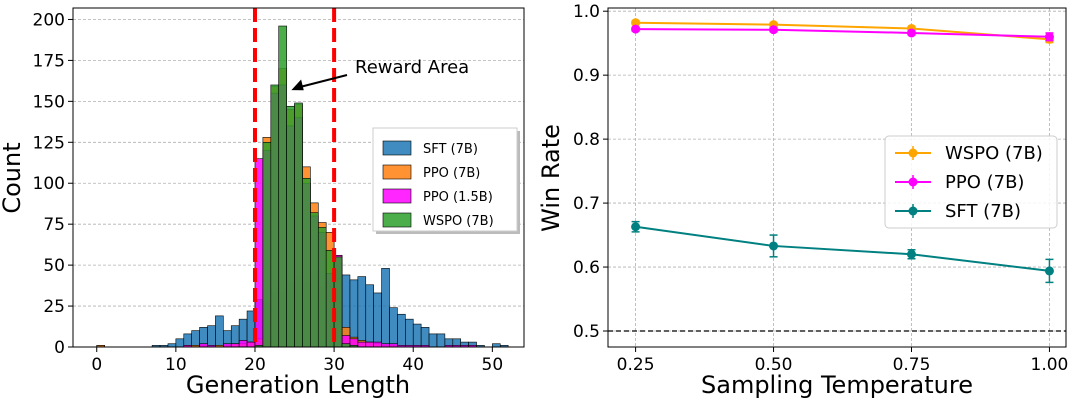 Image resolution: width=1077 pixels, height=408 pixels. What do you see at coordinates (49, 20) in the screenshot?
I see `histogram-y-tick-label: 200` at bounding box center [49, 20].